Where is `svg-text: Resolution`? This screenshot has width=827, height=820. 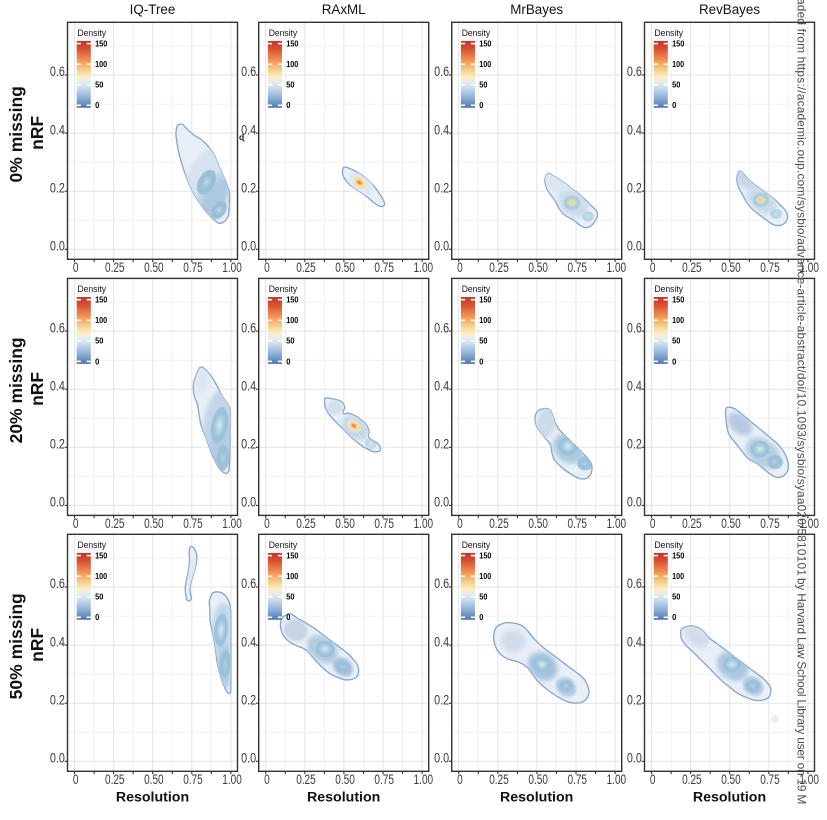
svg-text: Resolution is located at coordinates (536, 798).